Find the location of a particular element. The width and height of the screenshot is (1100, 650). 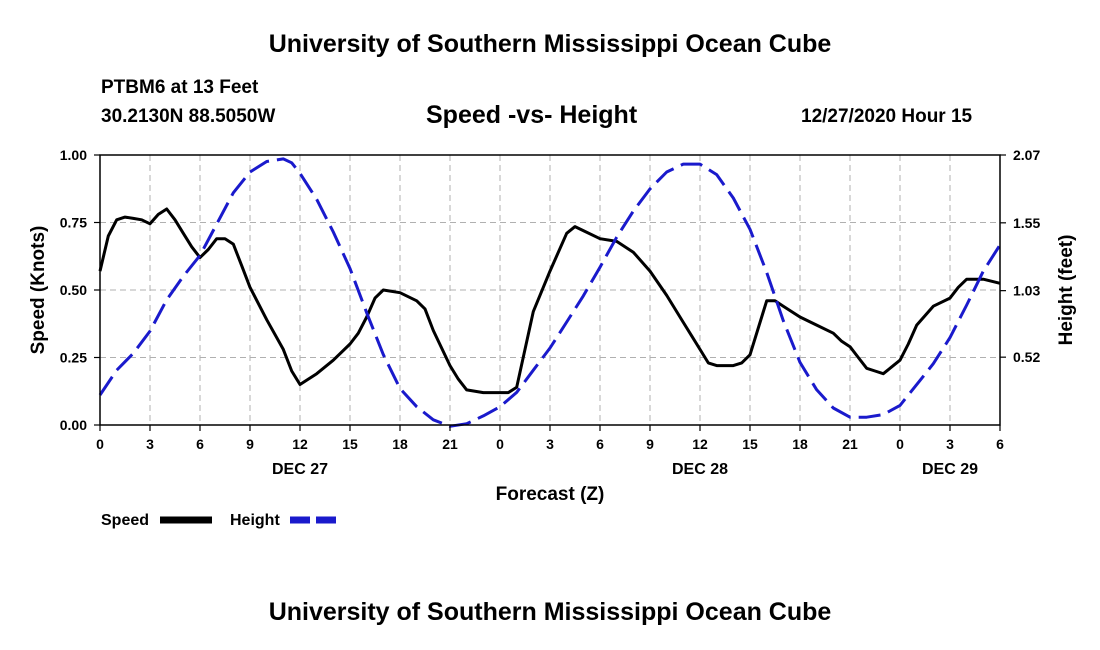

y-tick-label: 0.25 is located at coordinates (73, 358).